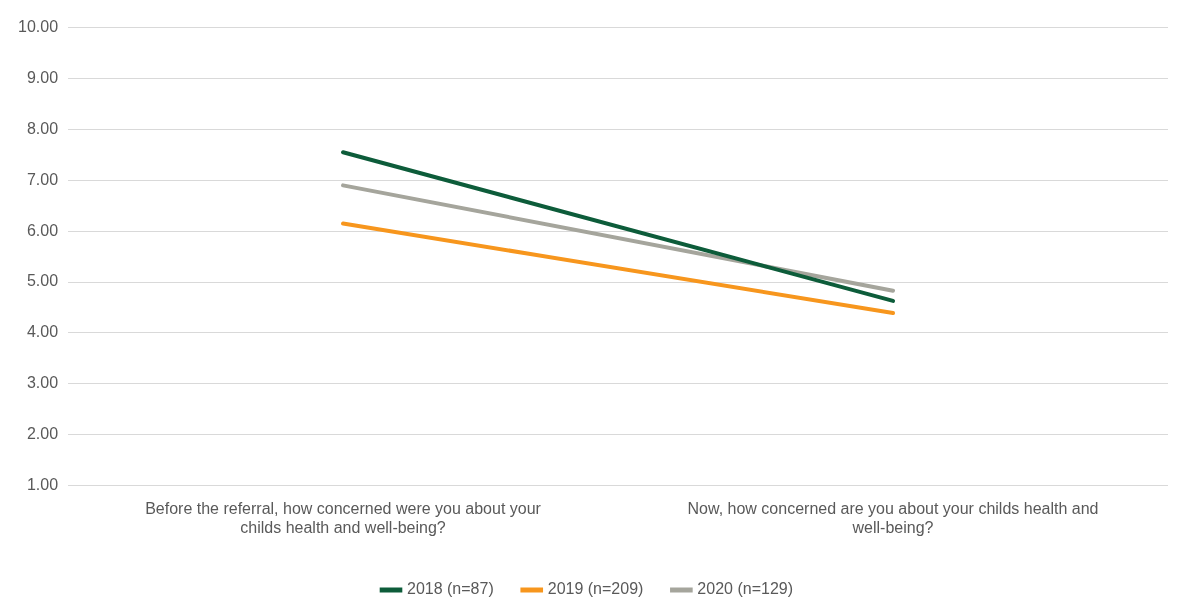  I want to click on y-tick-label: 7.00, so click(42, 179).